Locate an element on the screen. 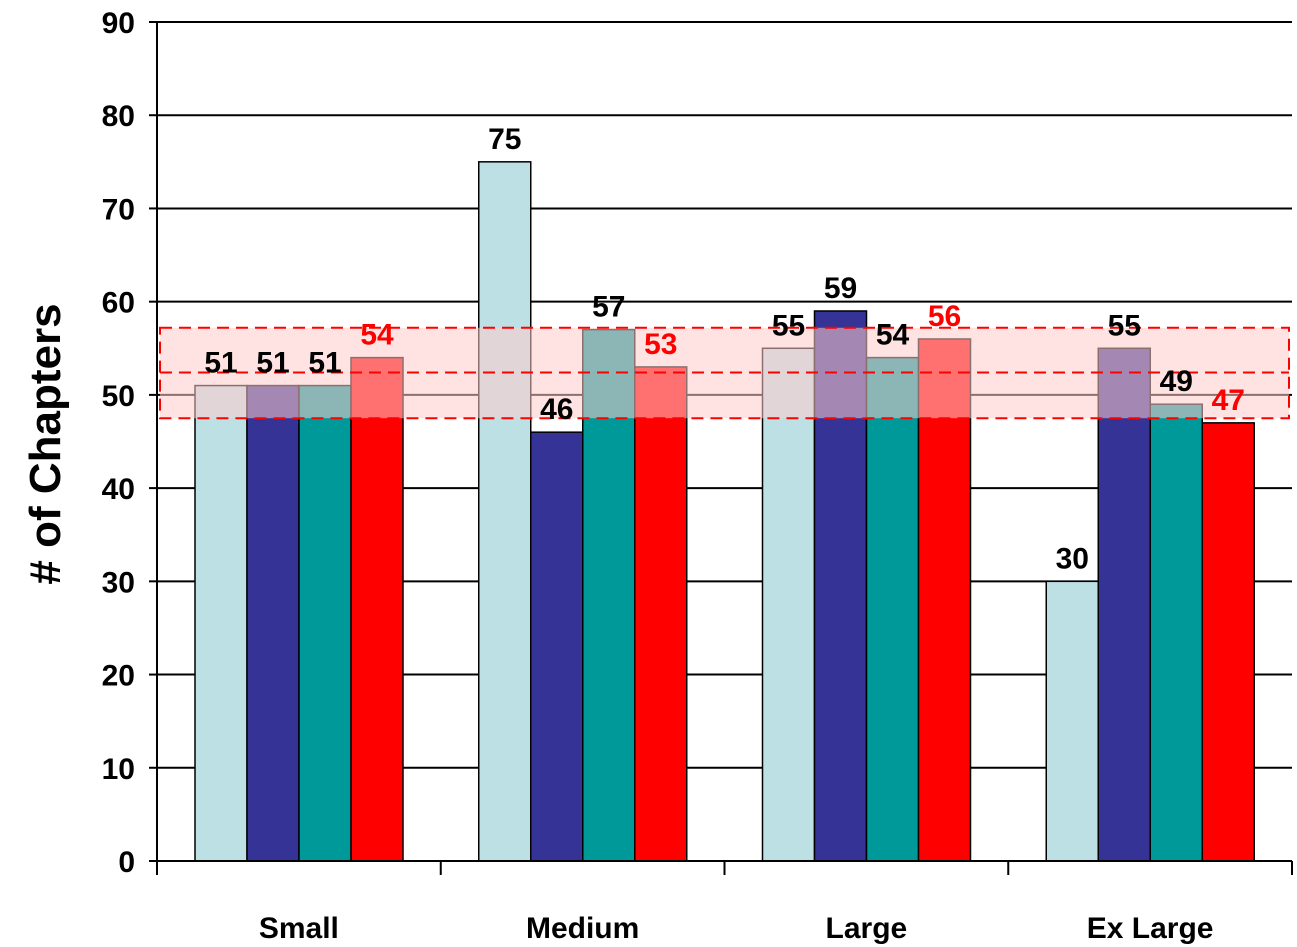  data-label-large-series-2: 59 is located at coordinates (840, 288).